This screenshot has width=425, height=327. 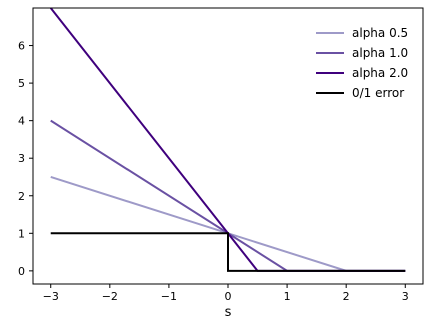 What do you see at coordinates (21, 121) in the screenshot?
I see `y-tick-label: 4` at bounding box center [21, 121].